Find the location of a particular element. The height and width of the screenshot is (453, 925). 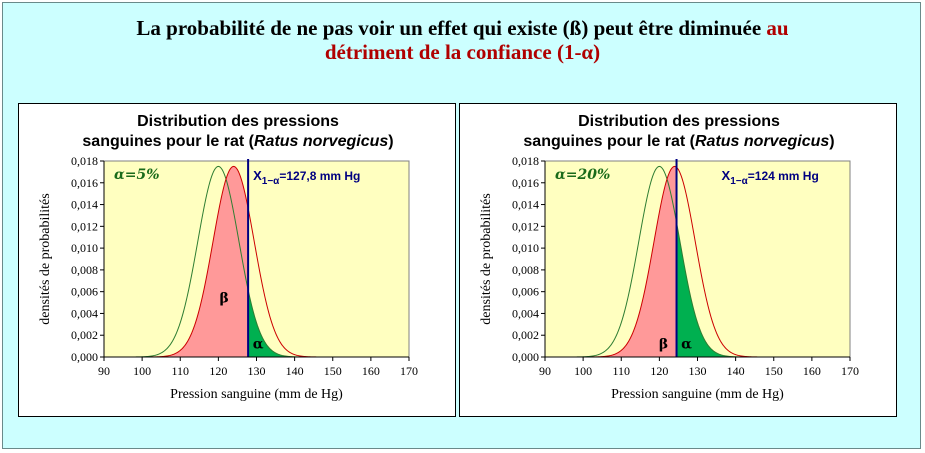

critical-value-label: X1−α=127,8 mm Hg is located at coordinates (306, 177).